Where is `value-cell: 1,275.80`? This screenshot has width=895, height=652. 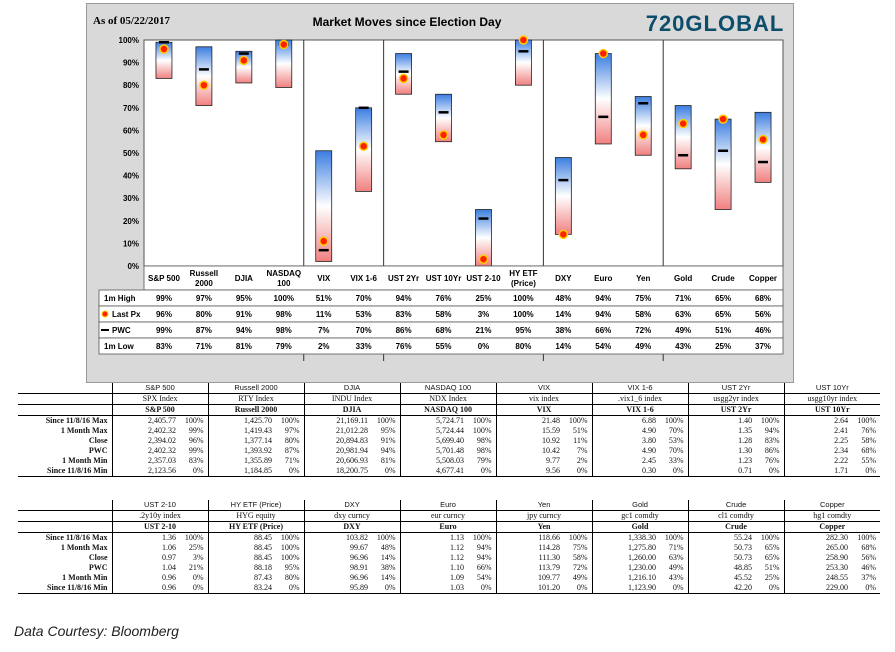 value-cell: 1,275.80 is located at coordinates (625, 548).